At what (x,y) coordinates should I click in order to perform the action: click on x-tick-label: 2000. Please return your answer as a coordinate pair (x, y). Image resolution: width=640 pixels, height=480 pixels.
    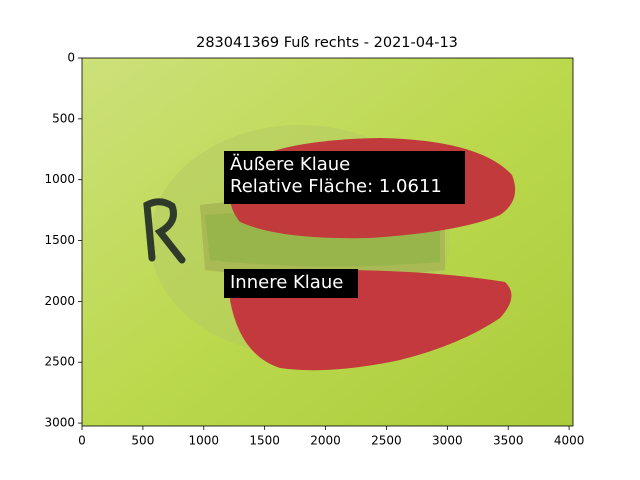
    Looking at the image, I should click on (325, 441).